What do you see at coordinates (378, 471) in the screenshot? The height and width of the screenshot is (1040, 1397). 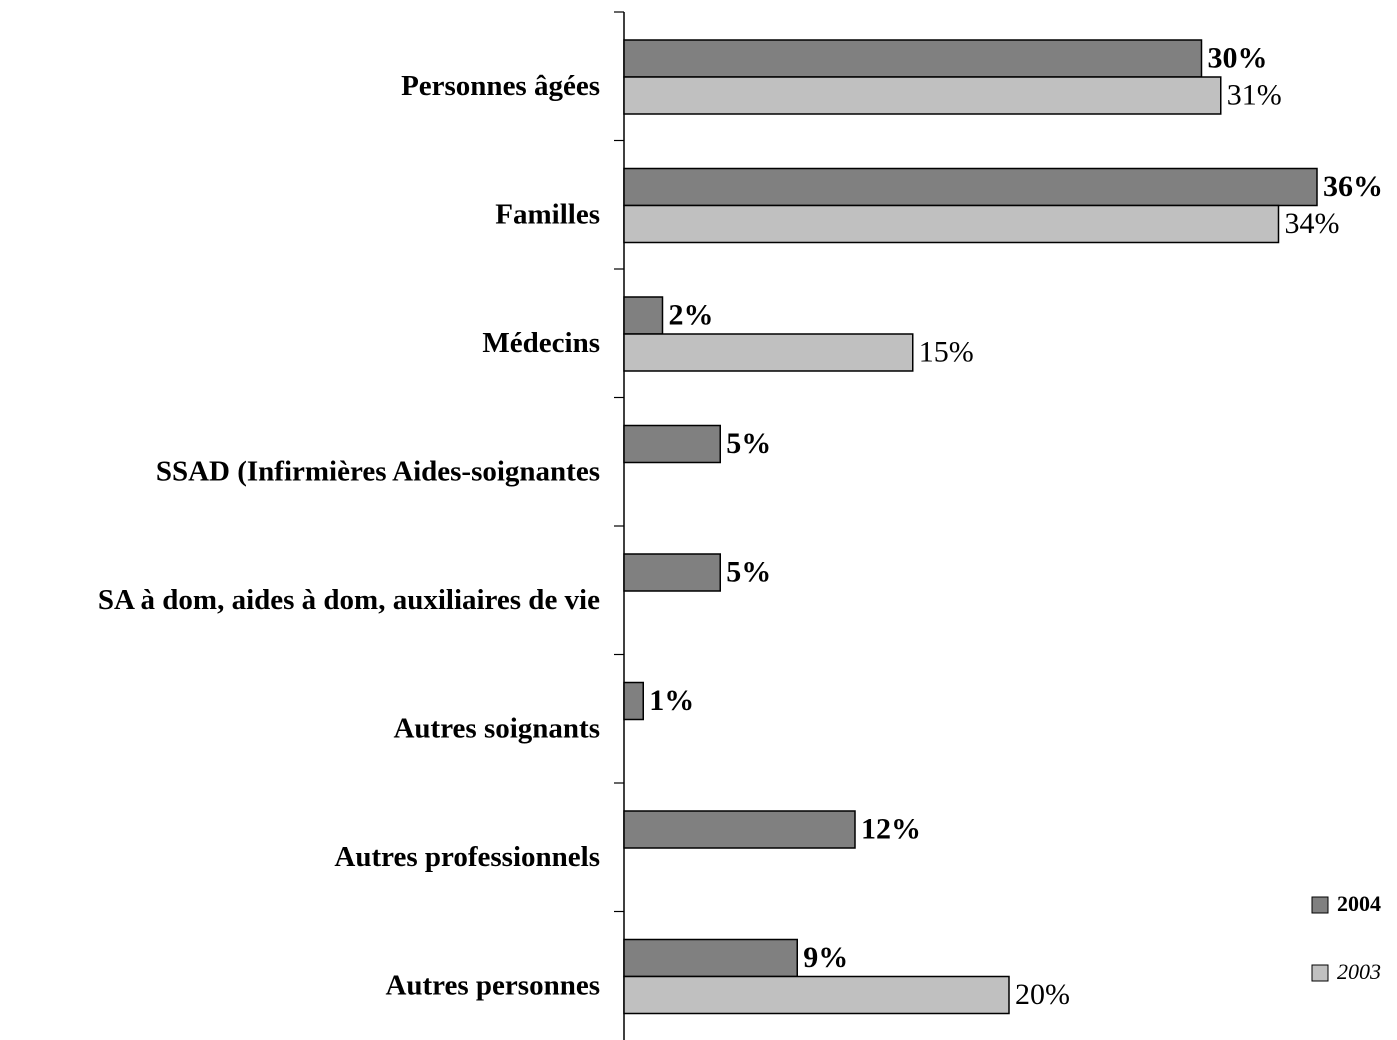 I see `category-label: SSAD (Infirmières Aides-soignantes` at bounding box center [378, 471].